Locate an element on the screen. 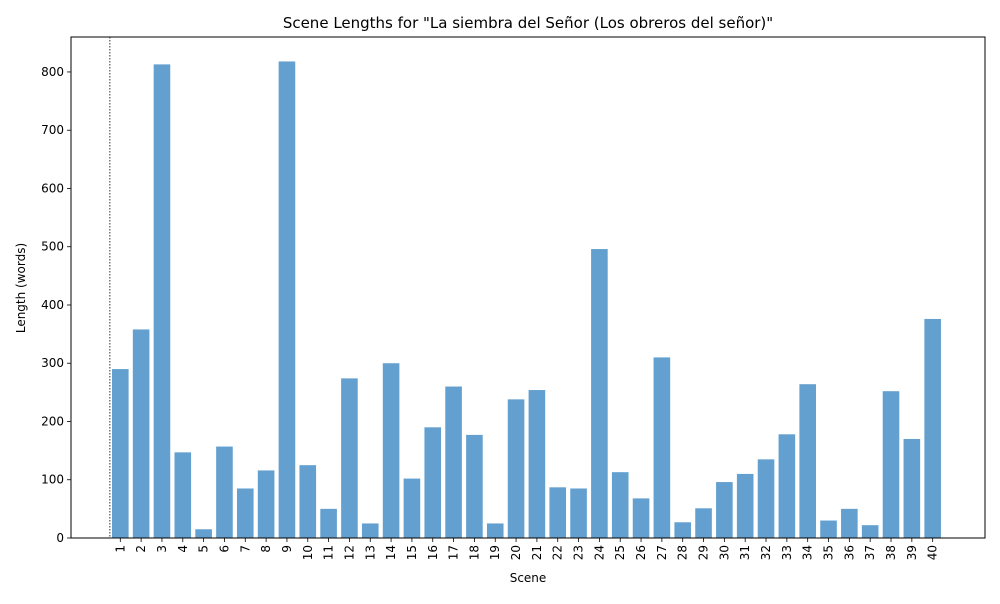 The height and width of the screenshot is (604, 1000). x-tick-label: 14 is located at coordinates (391, 552).